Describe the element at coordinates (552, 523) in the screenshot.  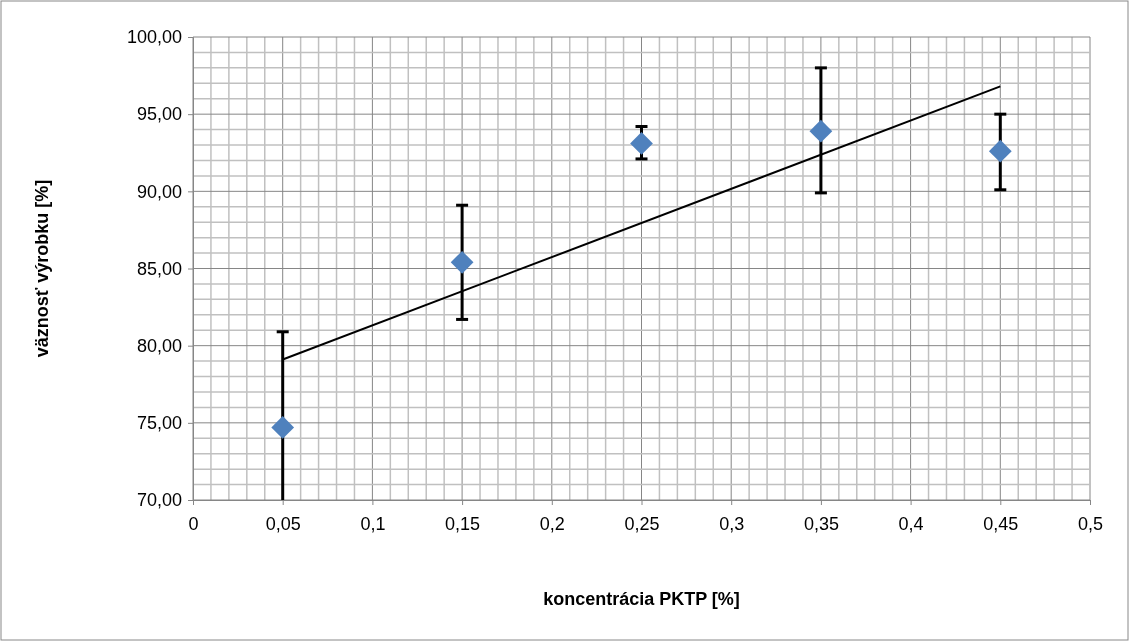
I see `x-tick-label: 0,2` at that location.